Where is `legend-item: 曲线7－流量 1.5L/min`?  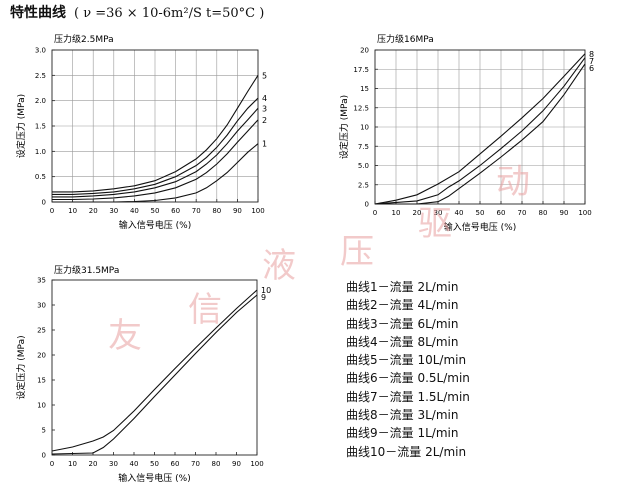
legend-item: 曲线7－流量 1.5L/min is located at coordinates (408, 396).